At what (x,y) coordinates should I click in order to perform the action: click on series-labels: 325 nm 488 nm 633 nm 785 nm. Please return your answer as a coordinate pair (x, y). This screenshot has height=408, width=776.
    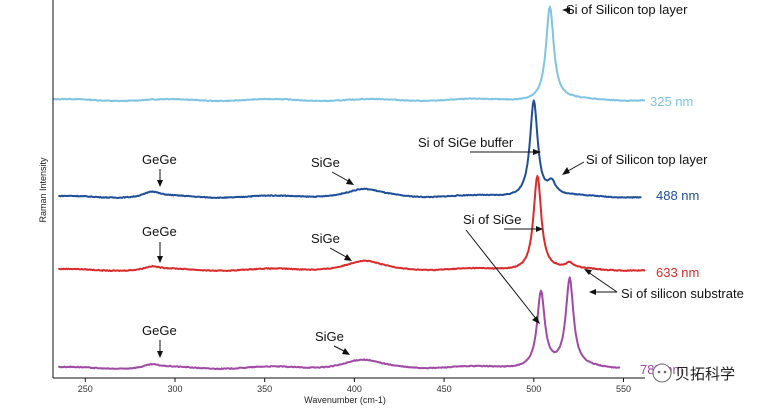
    Looking at the image, I should click on (669, 235).